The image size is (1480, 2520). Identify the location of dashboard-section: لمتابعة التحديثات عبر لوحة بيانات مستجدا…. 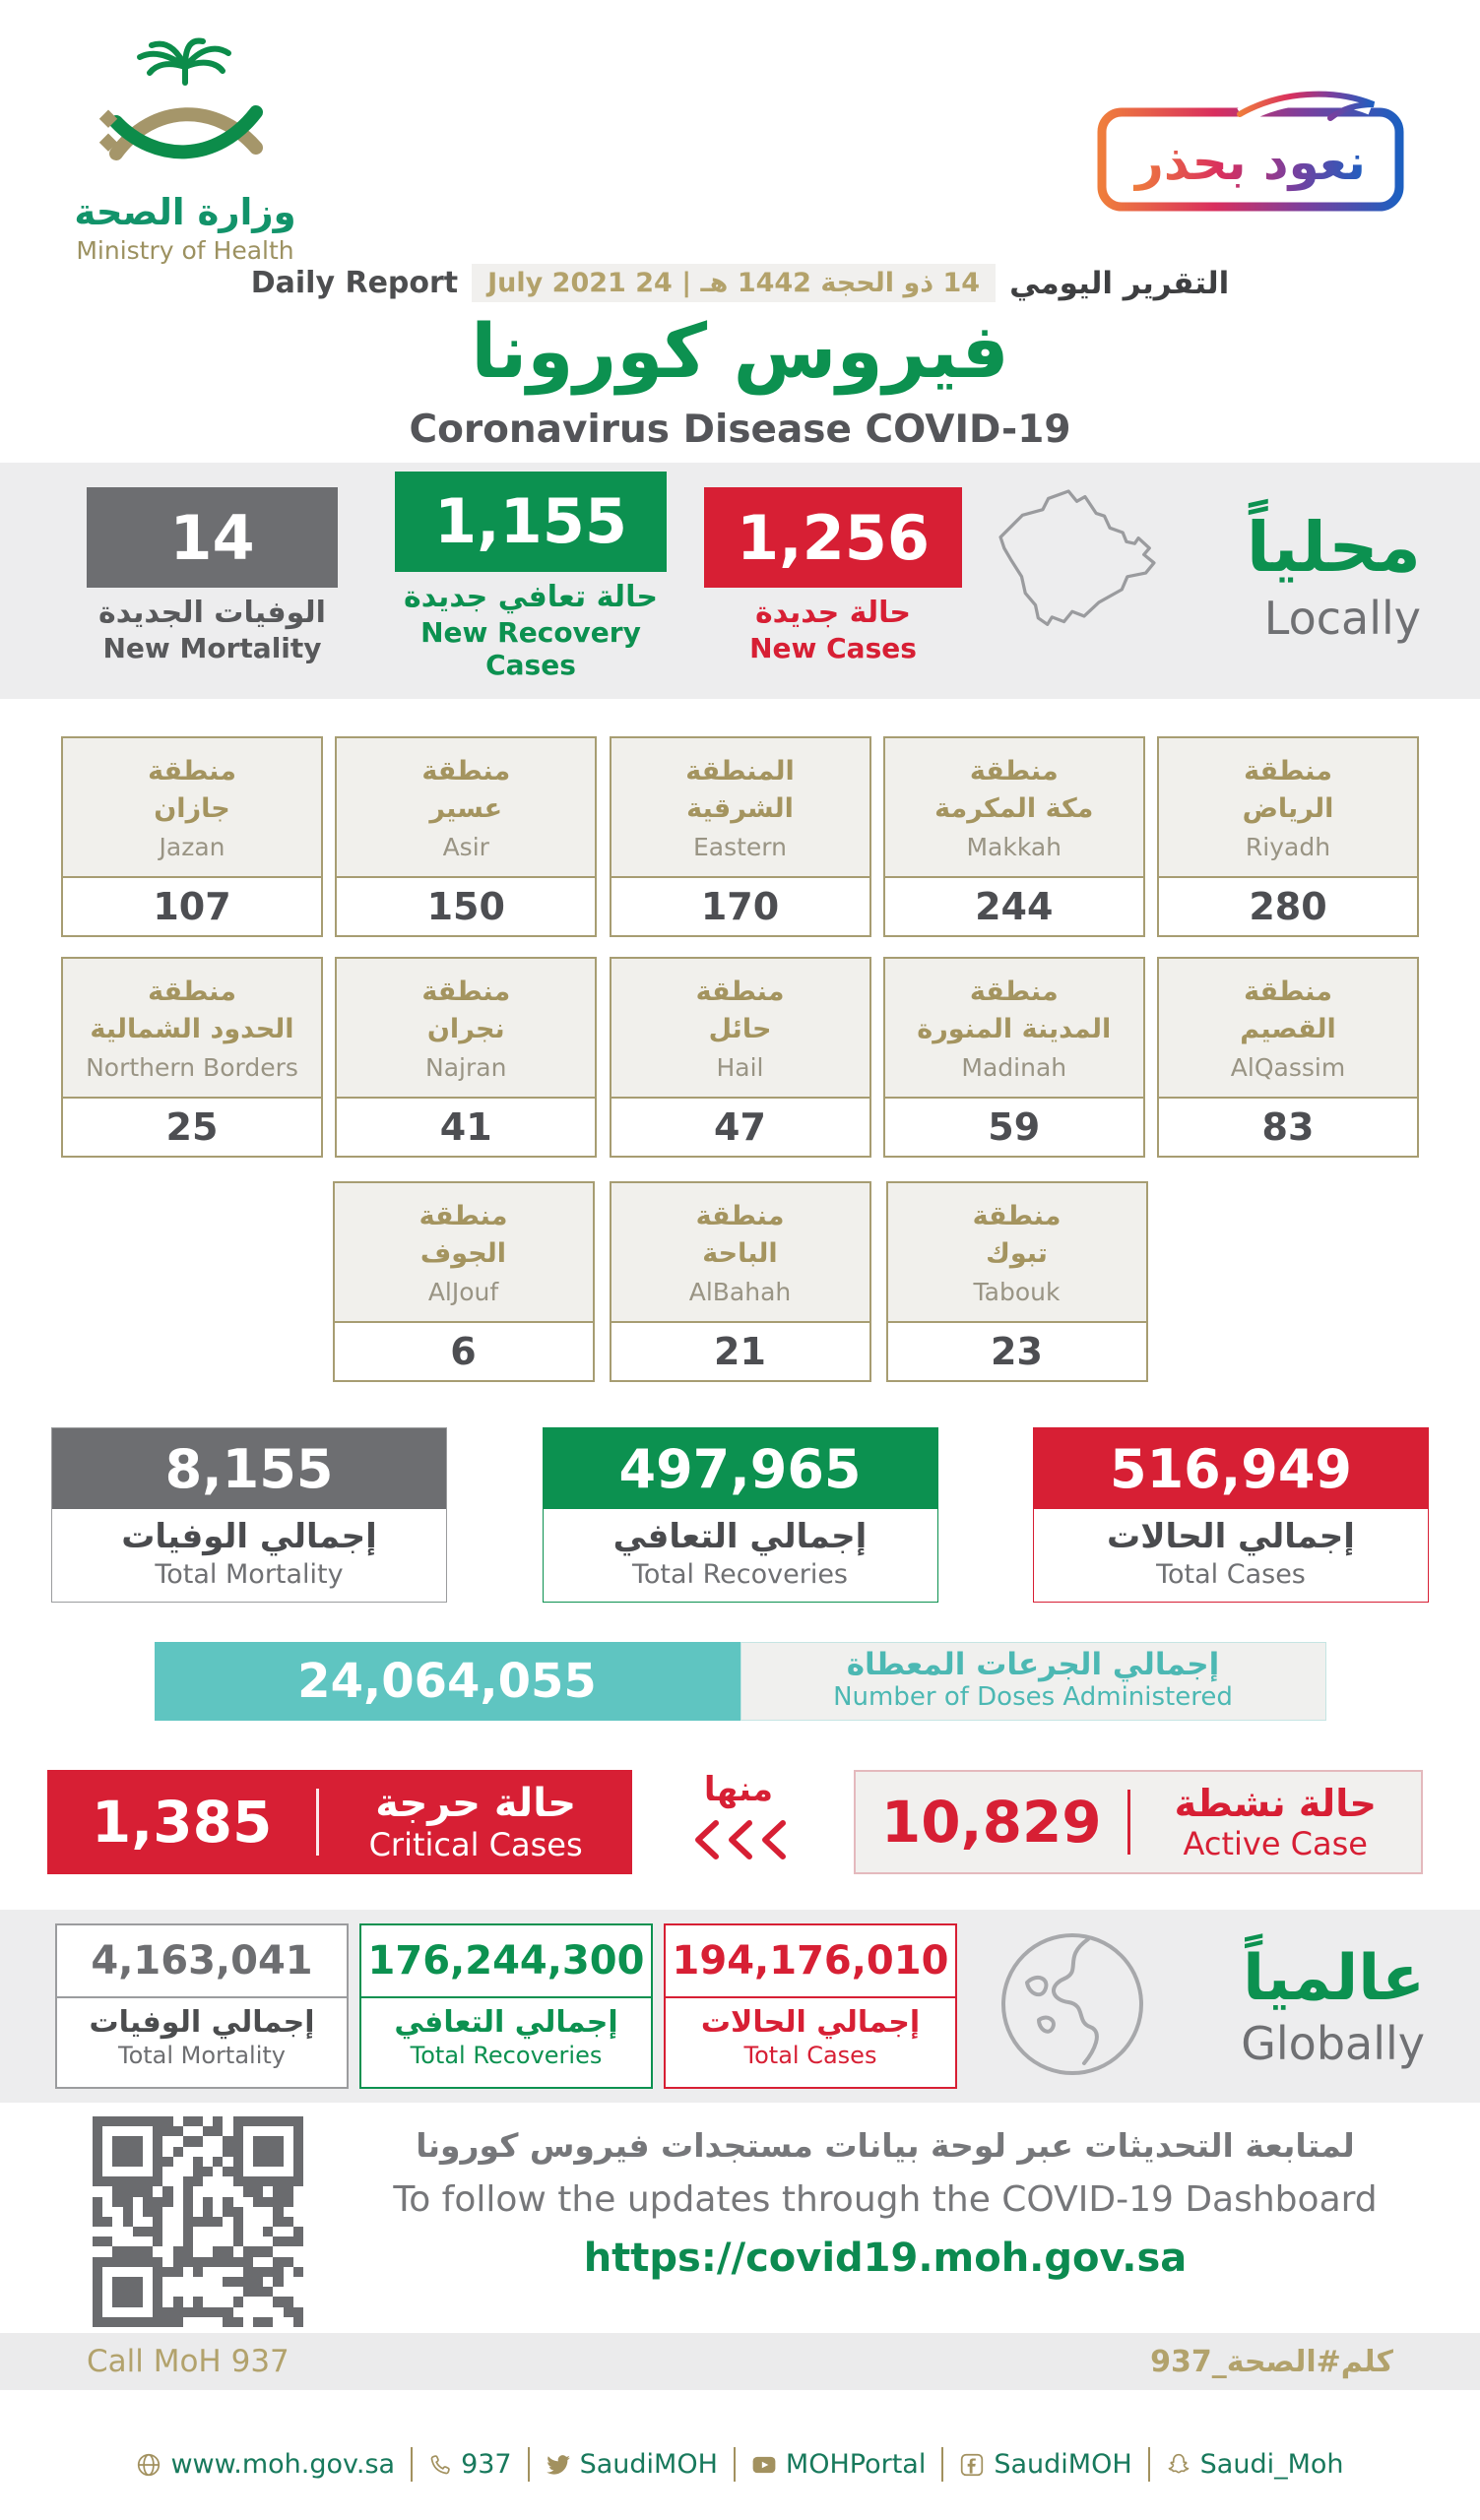
(740, 2218).